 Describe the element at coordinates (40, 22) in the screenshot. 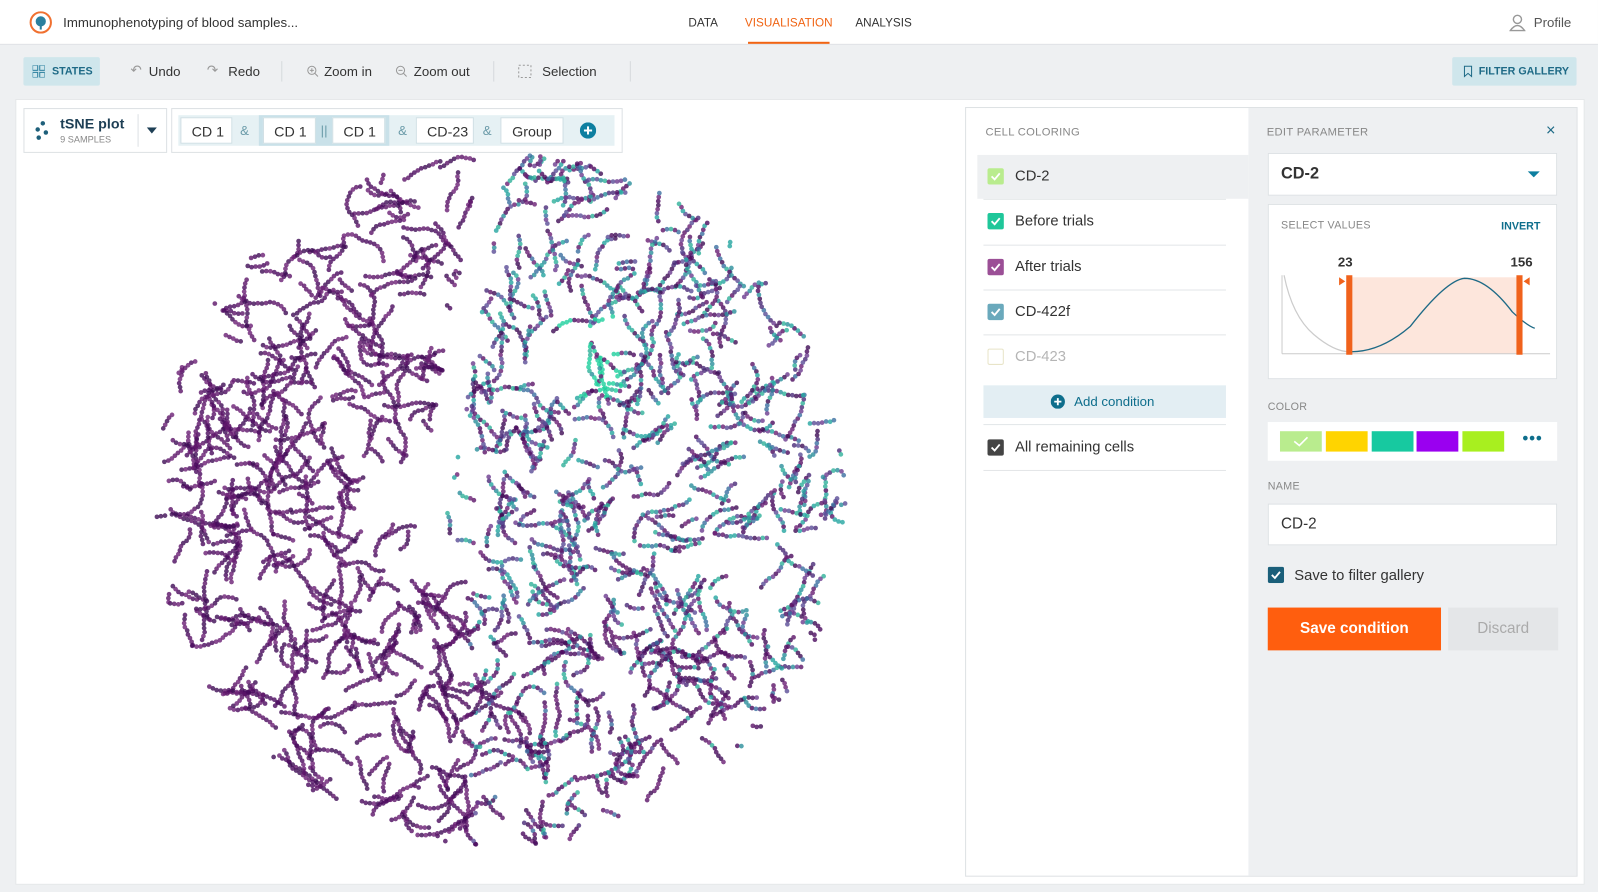

I see `logo` at that location.